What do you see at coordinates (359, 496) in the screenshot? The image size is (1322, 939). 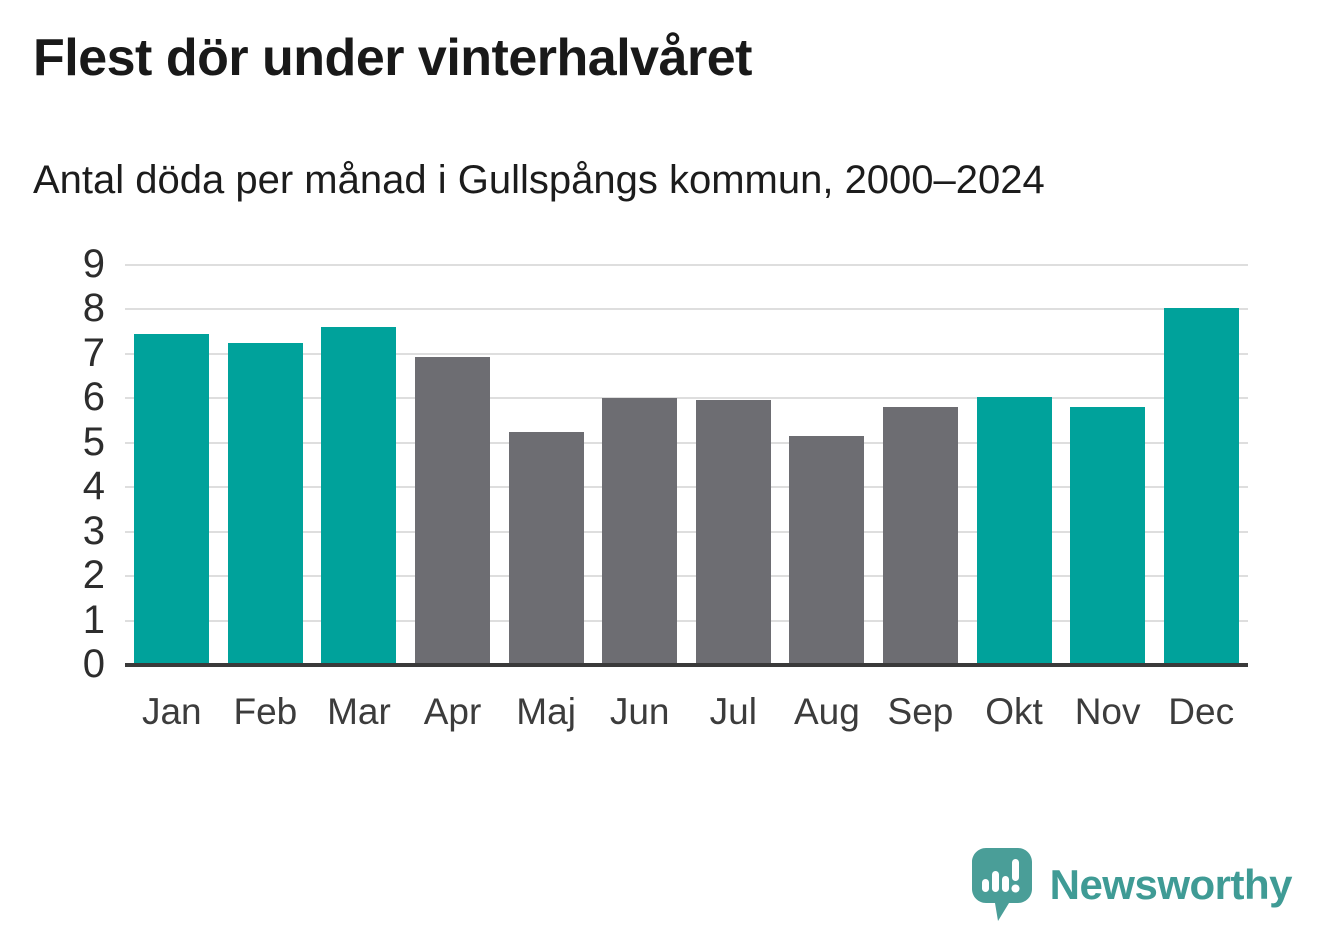 I see `bar-mar` at bounding box center [359, 496].